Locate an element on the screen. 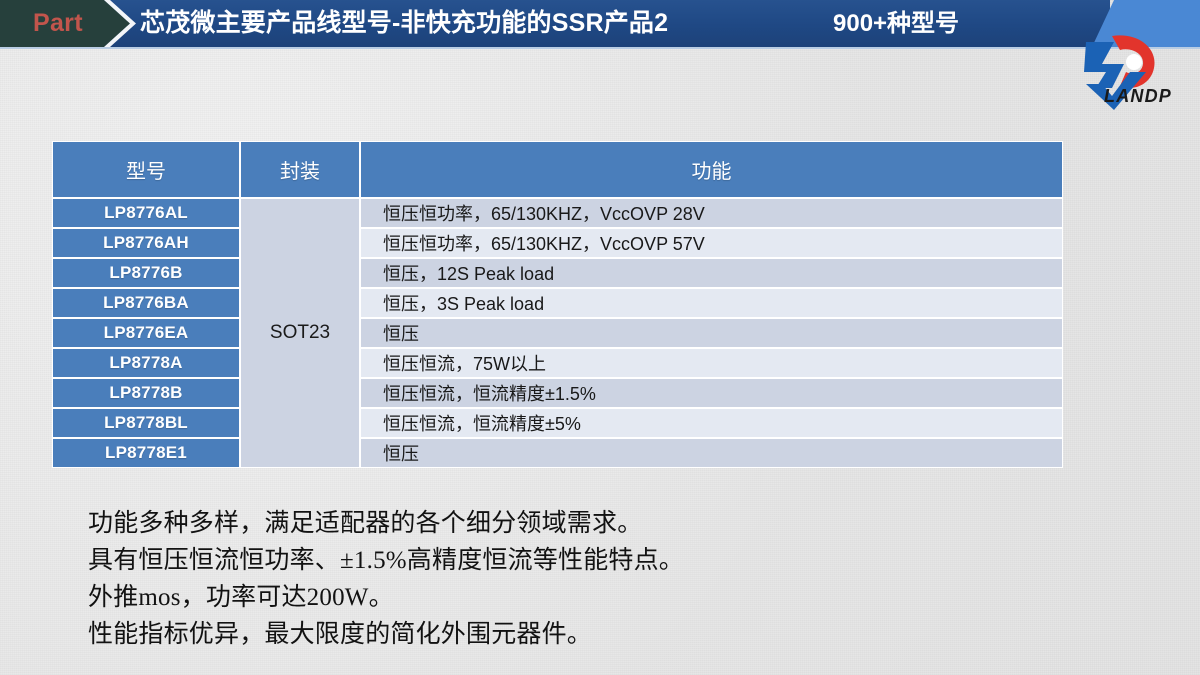 The width and height of the screenshot is (1200, 675). cell-model: LP8778B is located at coordinates (146, 393).